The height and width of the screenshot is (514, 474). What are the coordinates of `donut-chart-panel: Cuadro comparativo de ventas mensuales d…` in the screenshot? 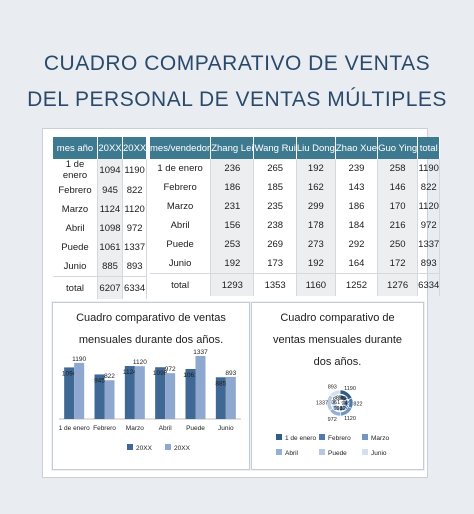 It's located at (337, 386).